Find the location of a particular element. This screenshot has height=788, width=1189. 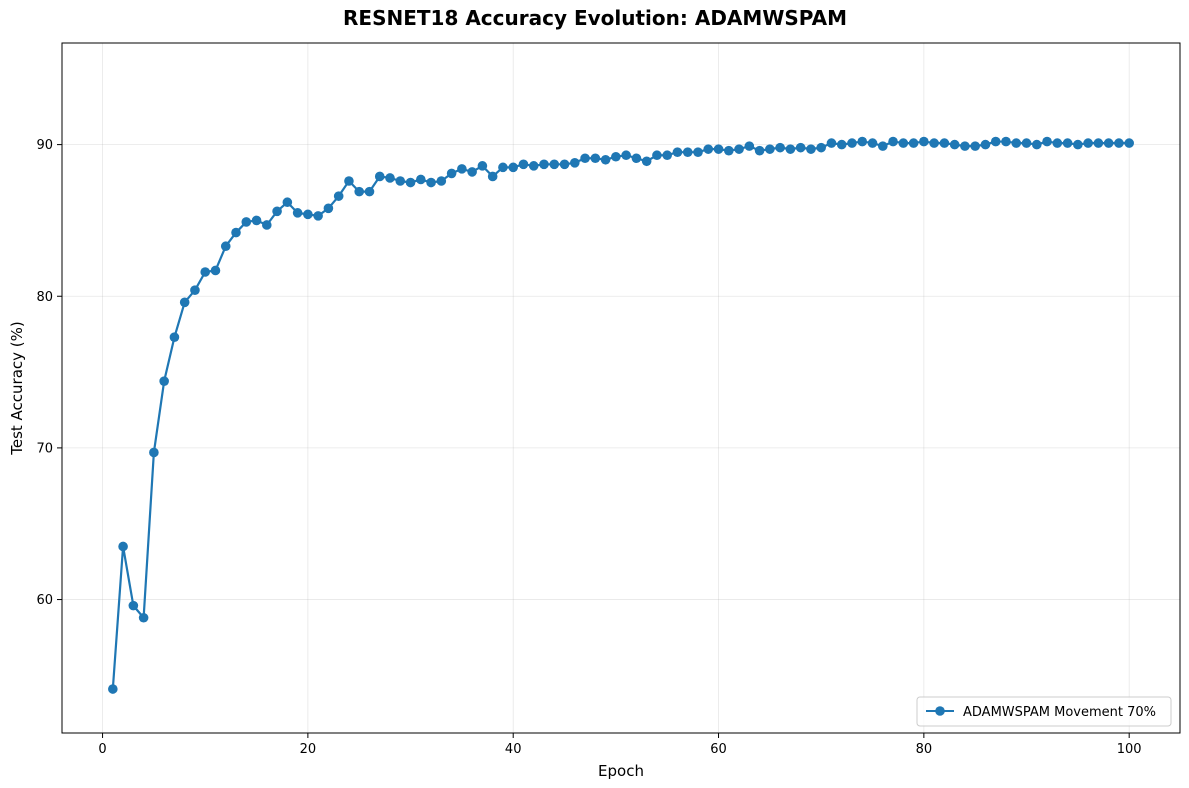

legend: ADAMWSPAM Movement 70% is located at coordinates (1044, 711).